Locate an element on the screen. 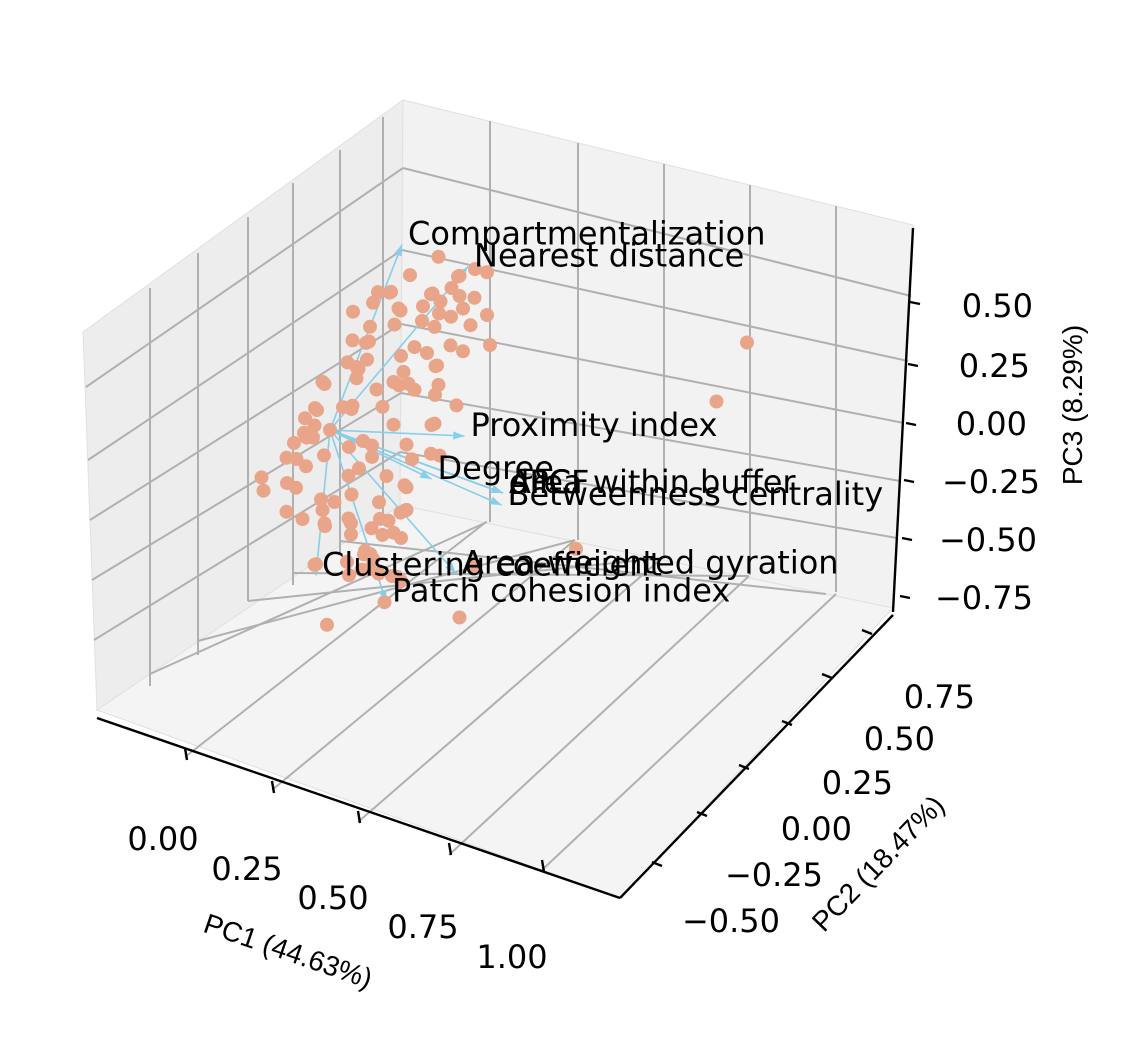 The width and height of the screenshot is (1122, 1038). pc2-tick-label: 0.00 is located at coordinates (816, 829).